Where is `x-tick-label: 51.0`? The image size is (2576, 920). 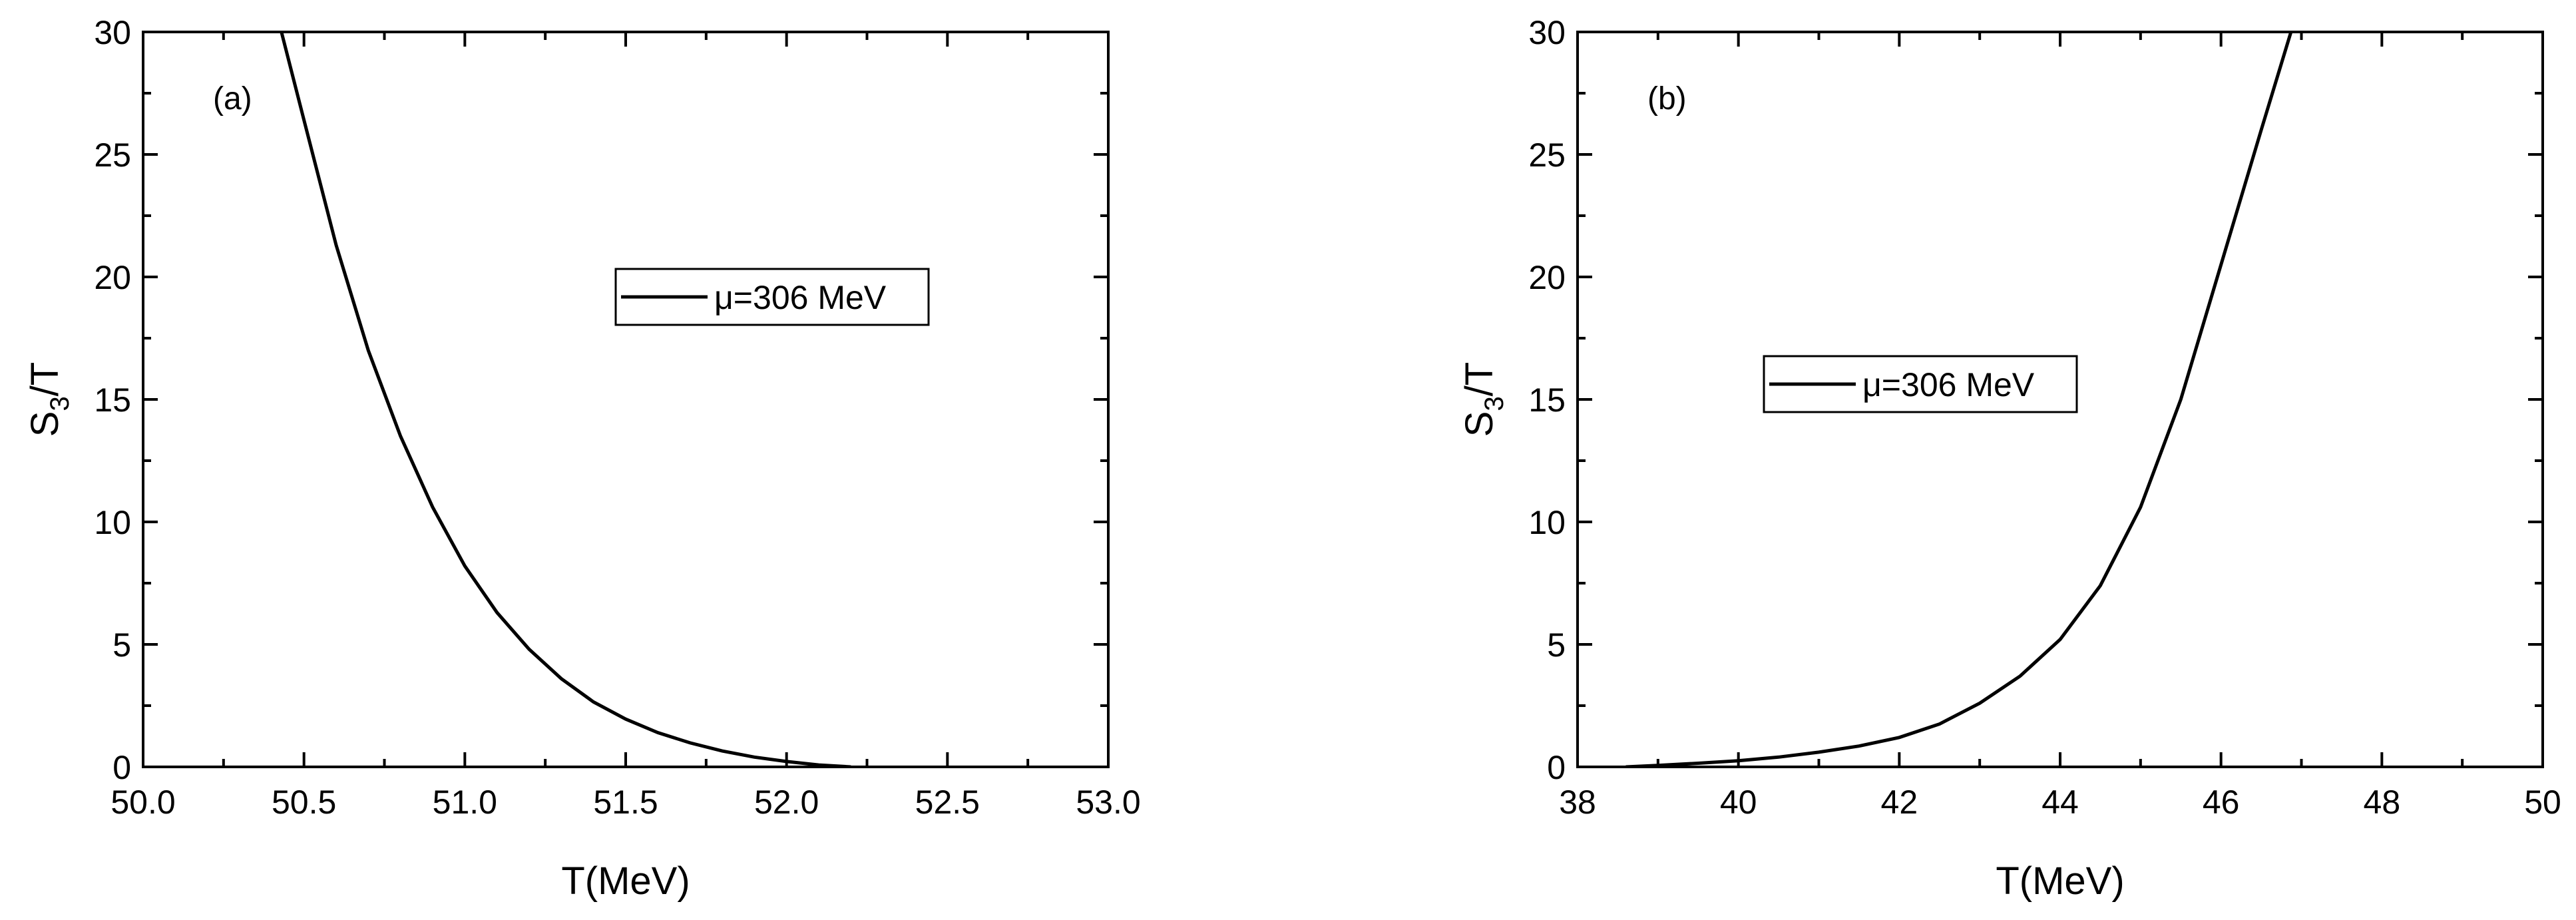 x-tick-label: 51.0 is located at coordinates (465, 803).